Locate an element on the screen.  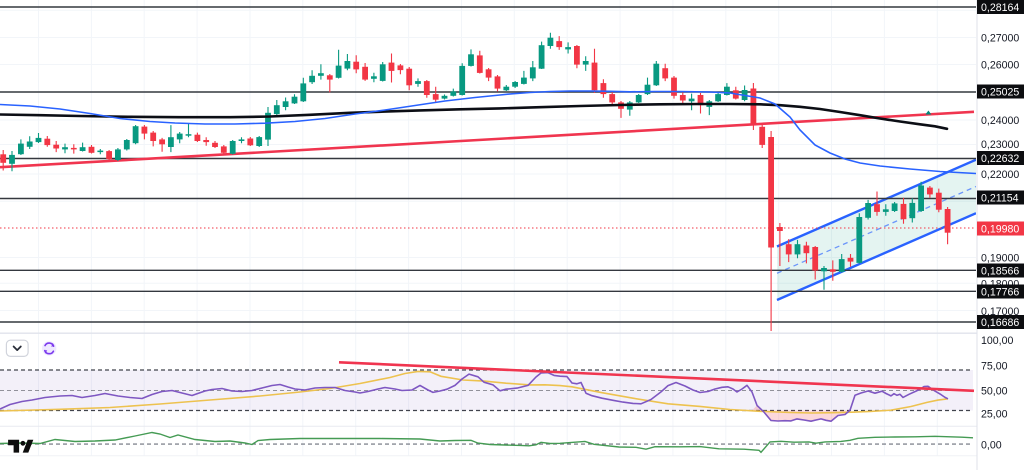
svg-text: 75,00 is located at coordinates (994, 366).